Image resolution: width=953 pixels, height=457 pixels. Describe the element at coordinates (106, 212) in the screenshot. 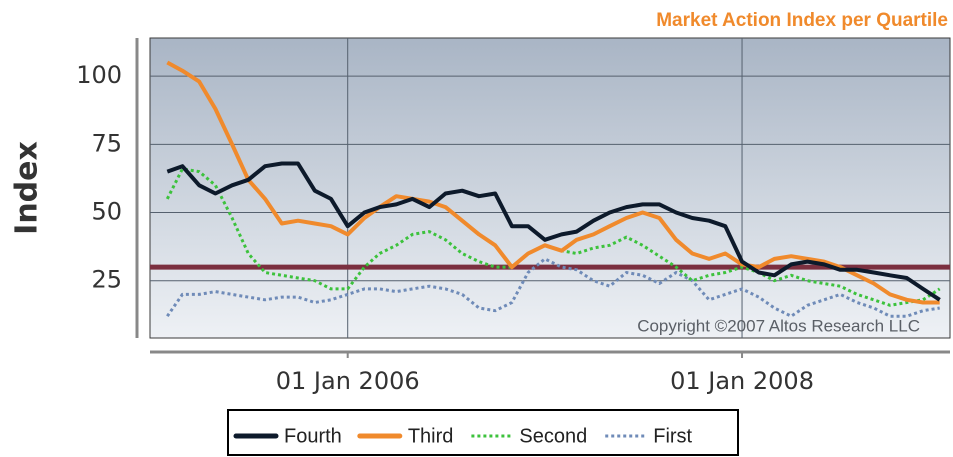

I see `y-tick-label: 50` at that location.